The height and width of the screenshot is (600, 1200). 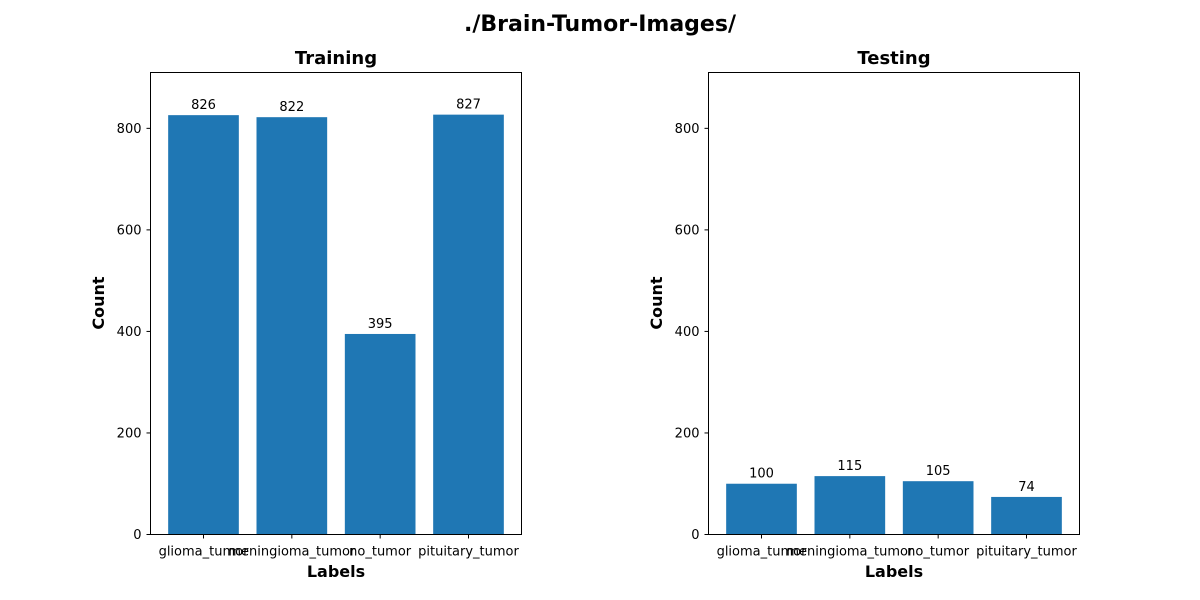 I want to click on figure-title: ./Brain-Tumor-Images/, so click(x=600, y=24).